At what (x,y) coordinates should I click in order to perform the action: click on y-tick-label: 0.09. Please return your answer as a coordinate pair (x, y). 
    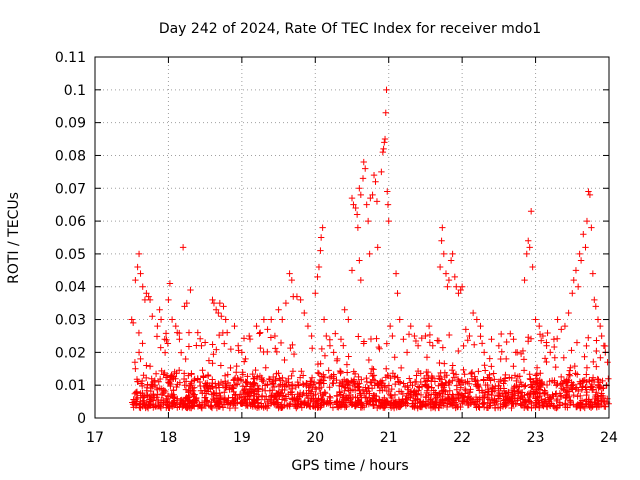
    Looking at the image, I should click on (70, 124).